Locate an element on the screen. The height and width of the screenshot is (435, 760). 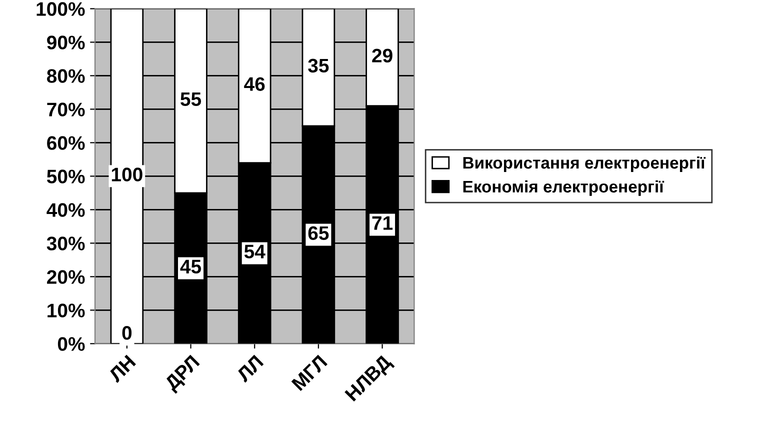
y-tick-label: 40% is located at coordinates (65, 210).